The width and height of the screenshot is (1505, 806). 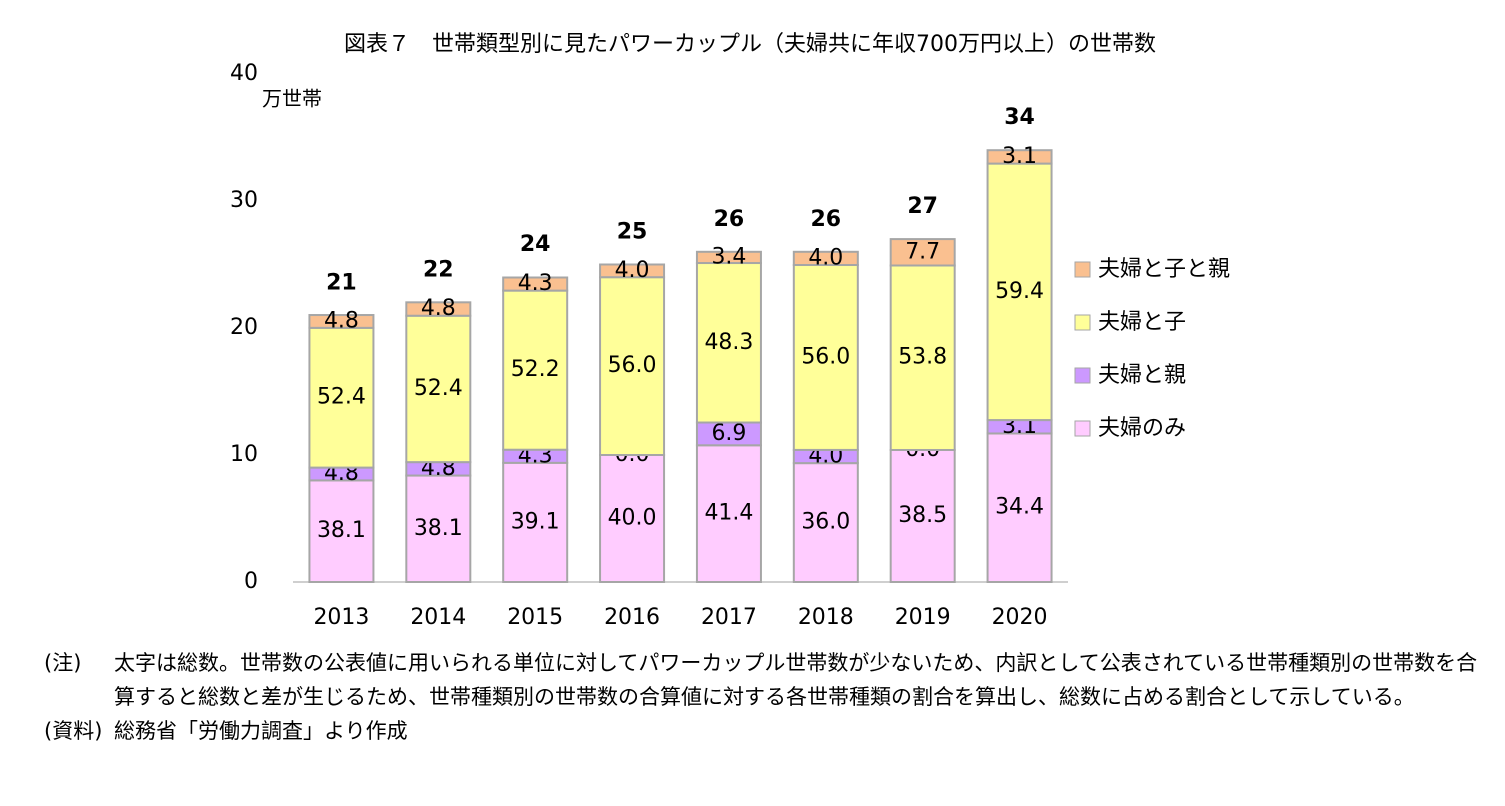 I want to click on segment-label: 40.0, so click(x=632, y=518).